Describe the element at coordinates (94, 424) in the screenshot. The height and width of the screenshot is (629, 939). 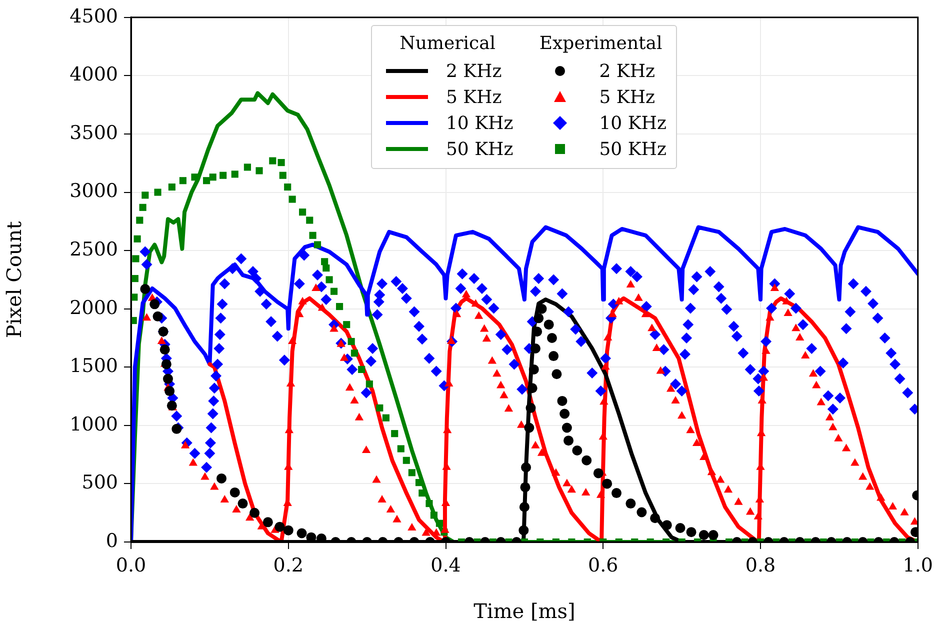
I see `y-tick-label: 1000` at that location.